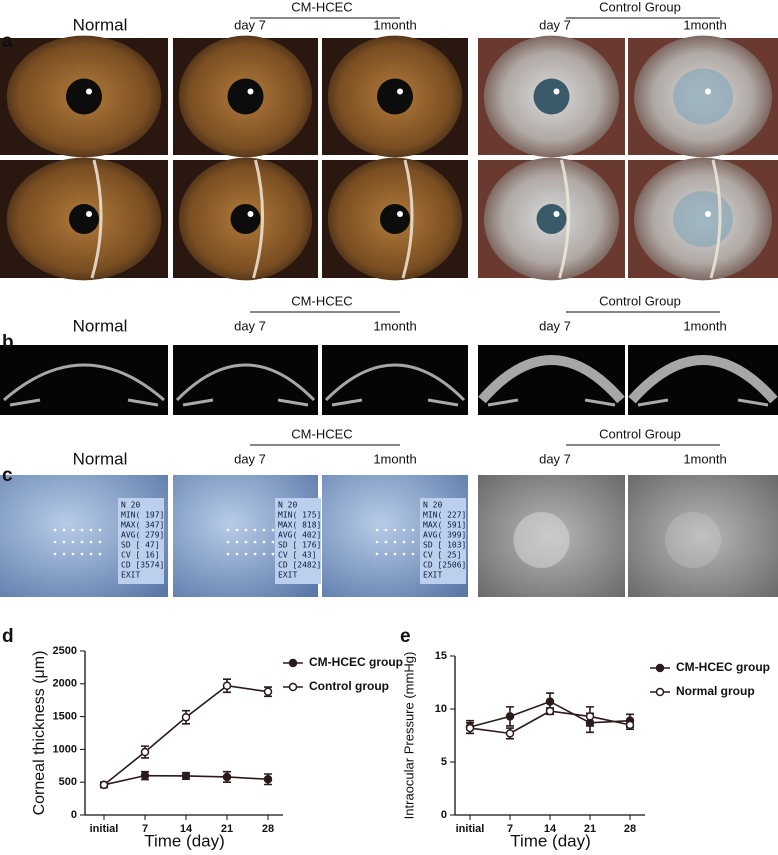  What do you see at coordinates (299, 535) in the screenshot?
I see `readout-line: AVG( 402]` at bounding box center [299, 535].